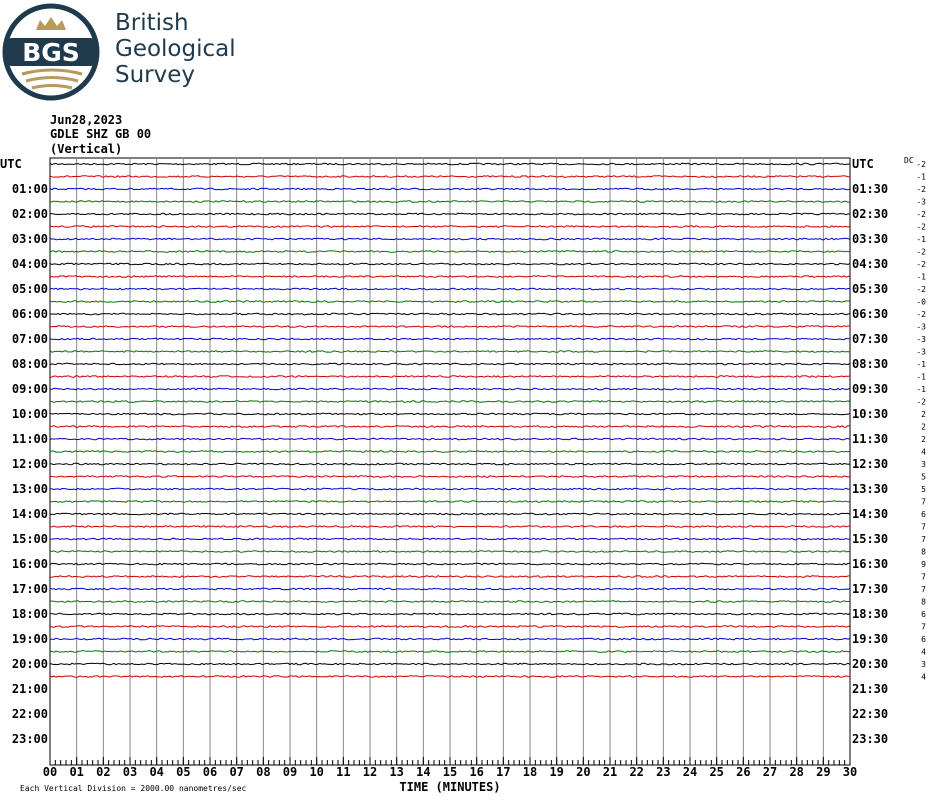 The width and height of the screenshot is (930, 806). Describe the element at coordinates (870, 464) in the screenshot. I see `right-time-label: 12:30` at that location.